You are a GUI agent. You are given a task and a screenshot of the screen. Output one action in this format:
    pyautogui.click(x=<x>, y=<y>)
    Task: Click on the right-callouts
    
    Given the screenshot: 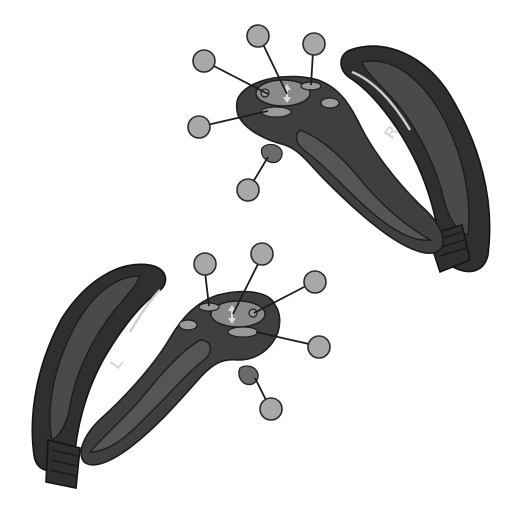 What is the action you would take?
    pyautogui.click(x=256, y=113)
    